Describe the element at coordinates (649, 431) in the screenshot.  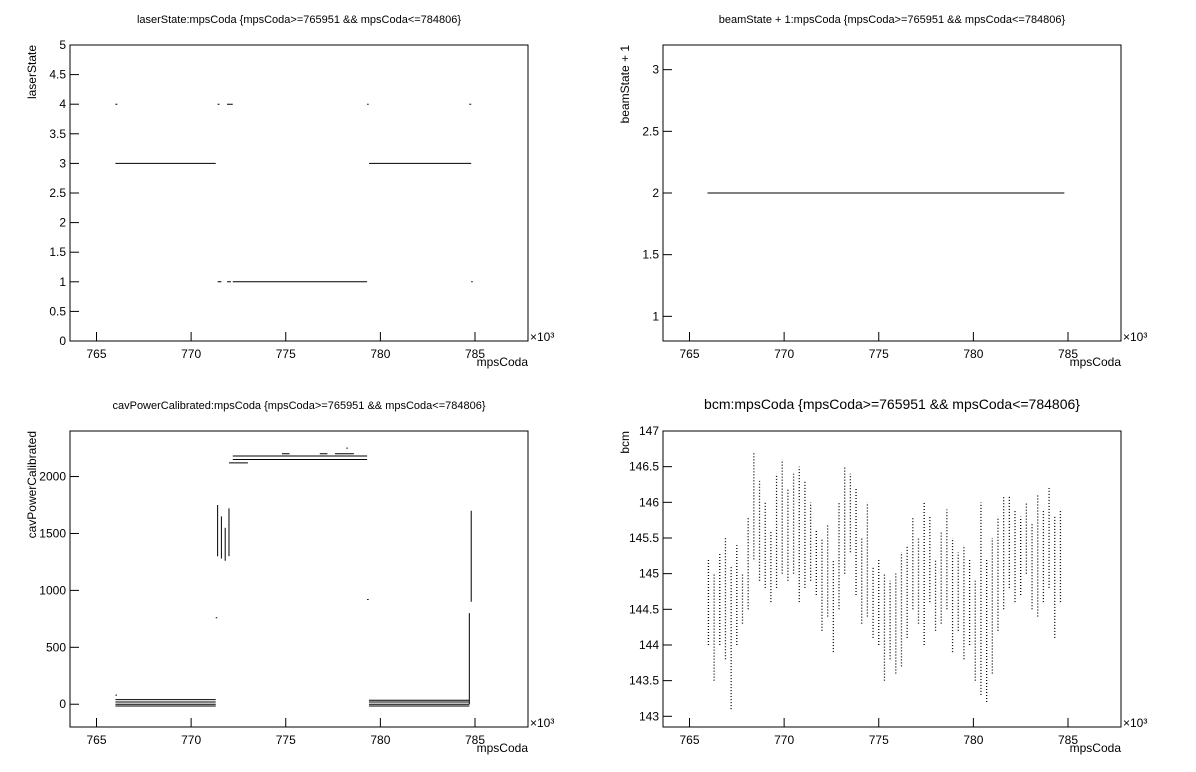
I see `y-tick-label: 147` at that location.